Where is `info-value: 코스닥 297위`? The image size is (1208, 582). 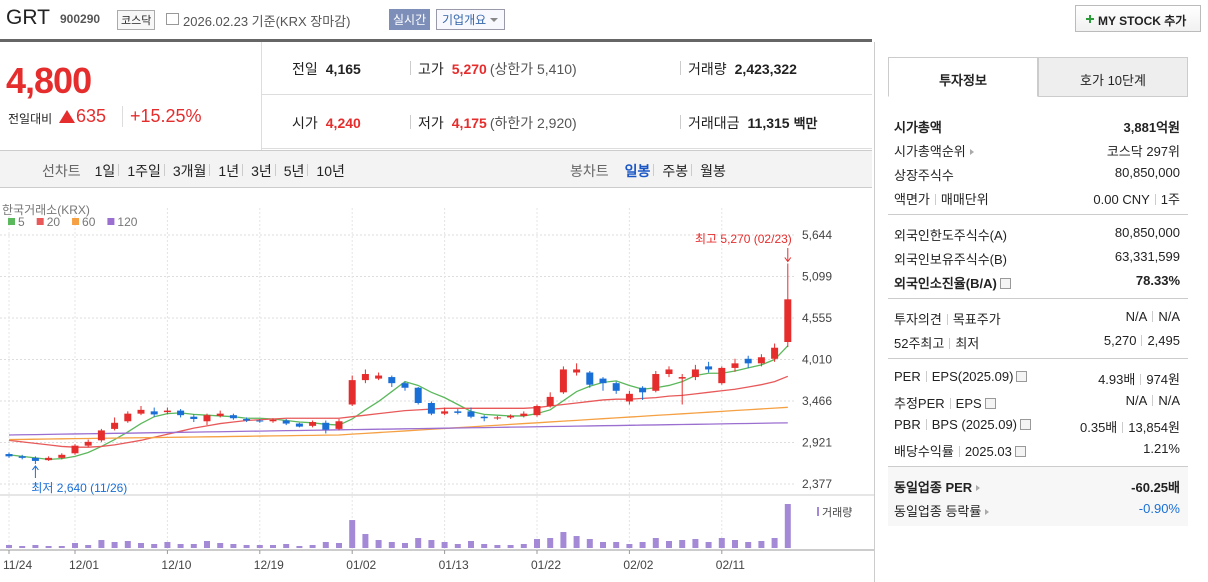
info-value: 코스닥 297위 is located at coordinates (1143, 150).